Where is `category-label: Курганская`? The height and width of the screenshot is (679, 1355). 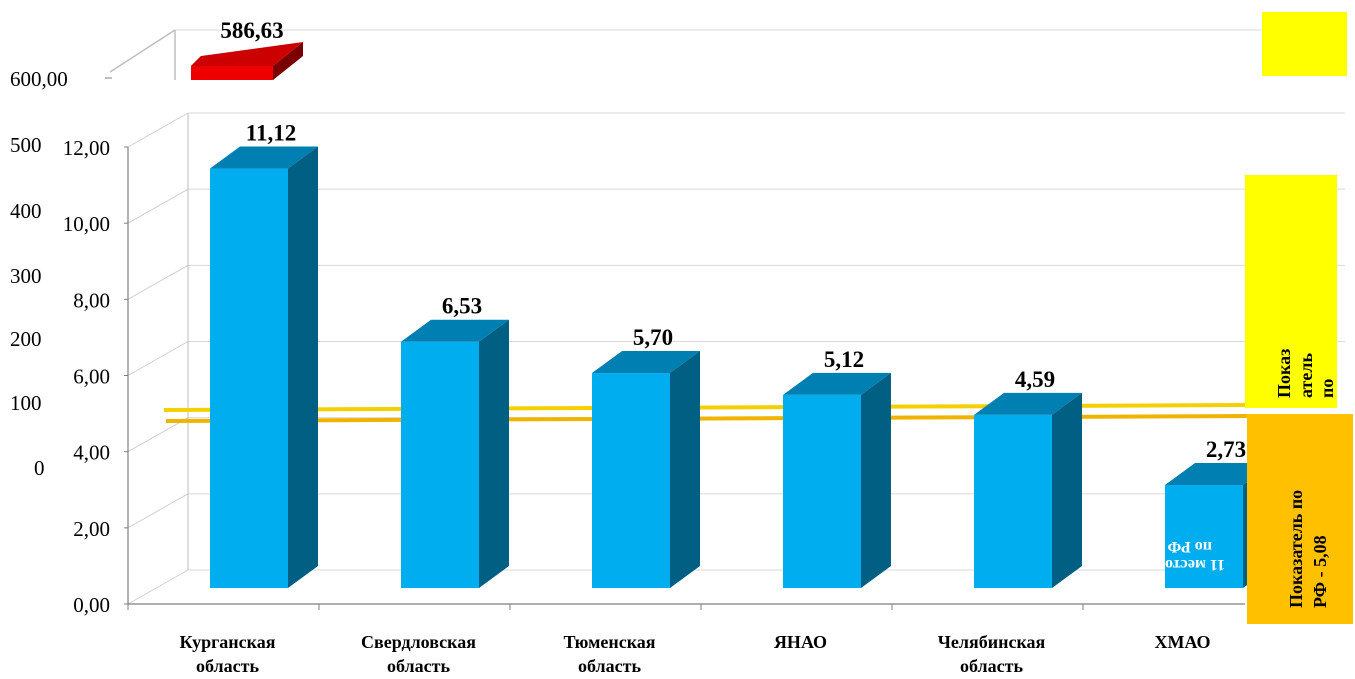
category-label: Курганская is located at coordinates (228, 642).